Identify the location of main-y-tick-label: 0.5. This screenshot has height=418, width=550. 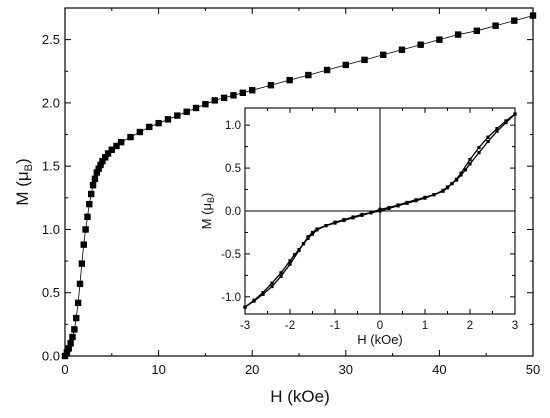
(51, 292).